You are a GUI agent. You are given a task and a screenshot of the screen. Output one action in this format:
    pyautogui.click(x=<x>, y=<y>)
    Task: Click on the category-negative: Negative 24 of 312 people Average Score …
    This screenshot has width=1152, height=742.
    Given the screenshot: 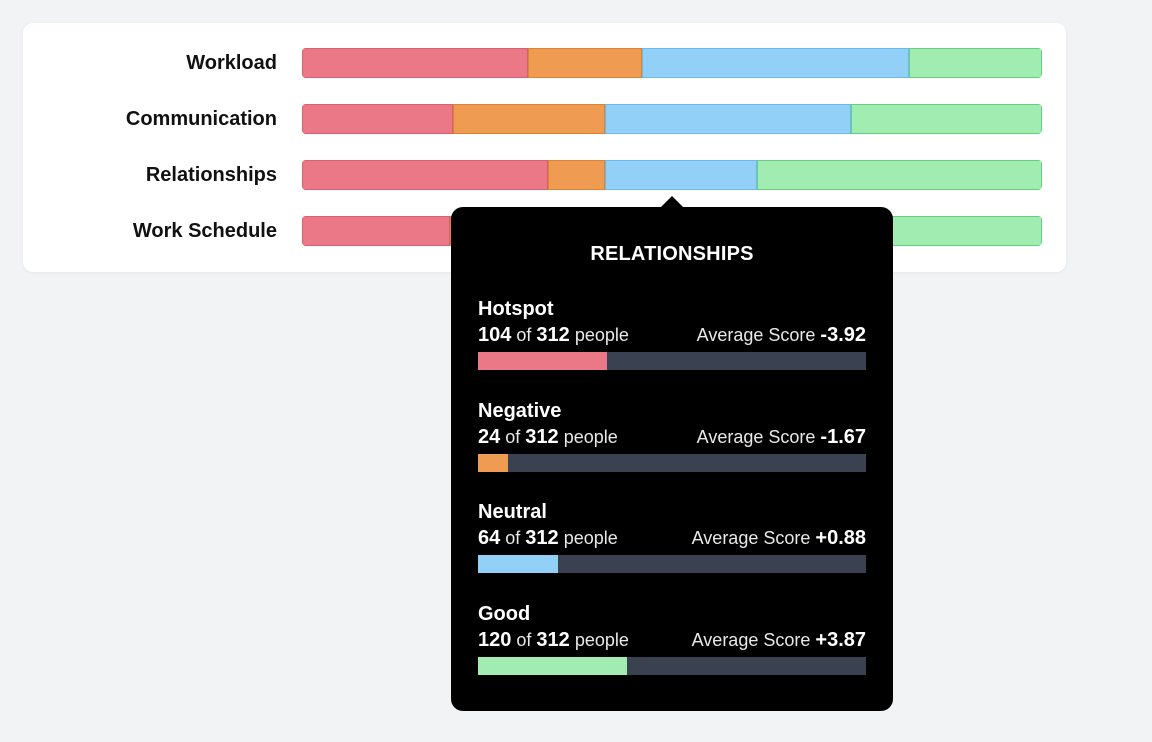 What is the action you would take?
    pyautogui.click(x=672, y=435)
    